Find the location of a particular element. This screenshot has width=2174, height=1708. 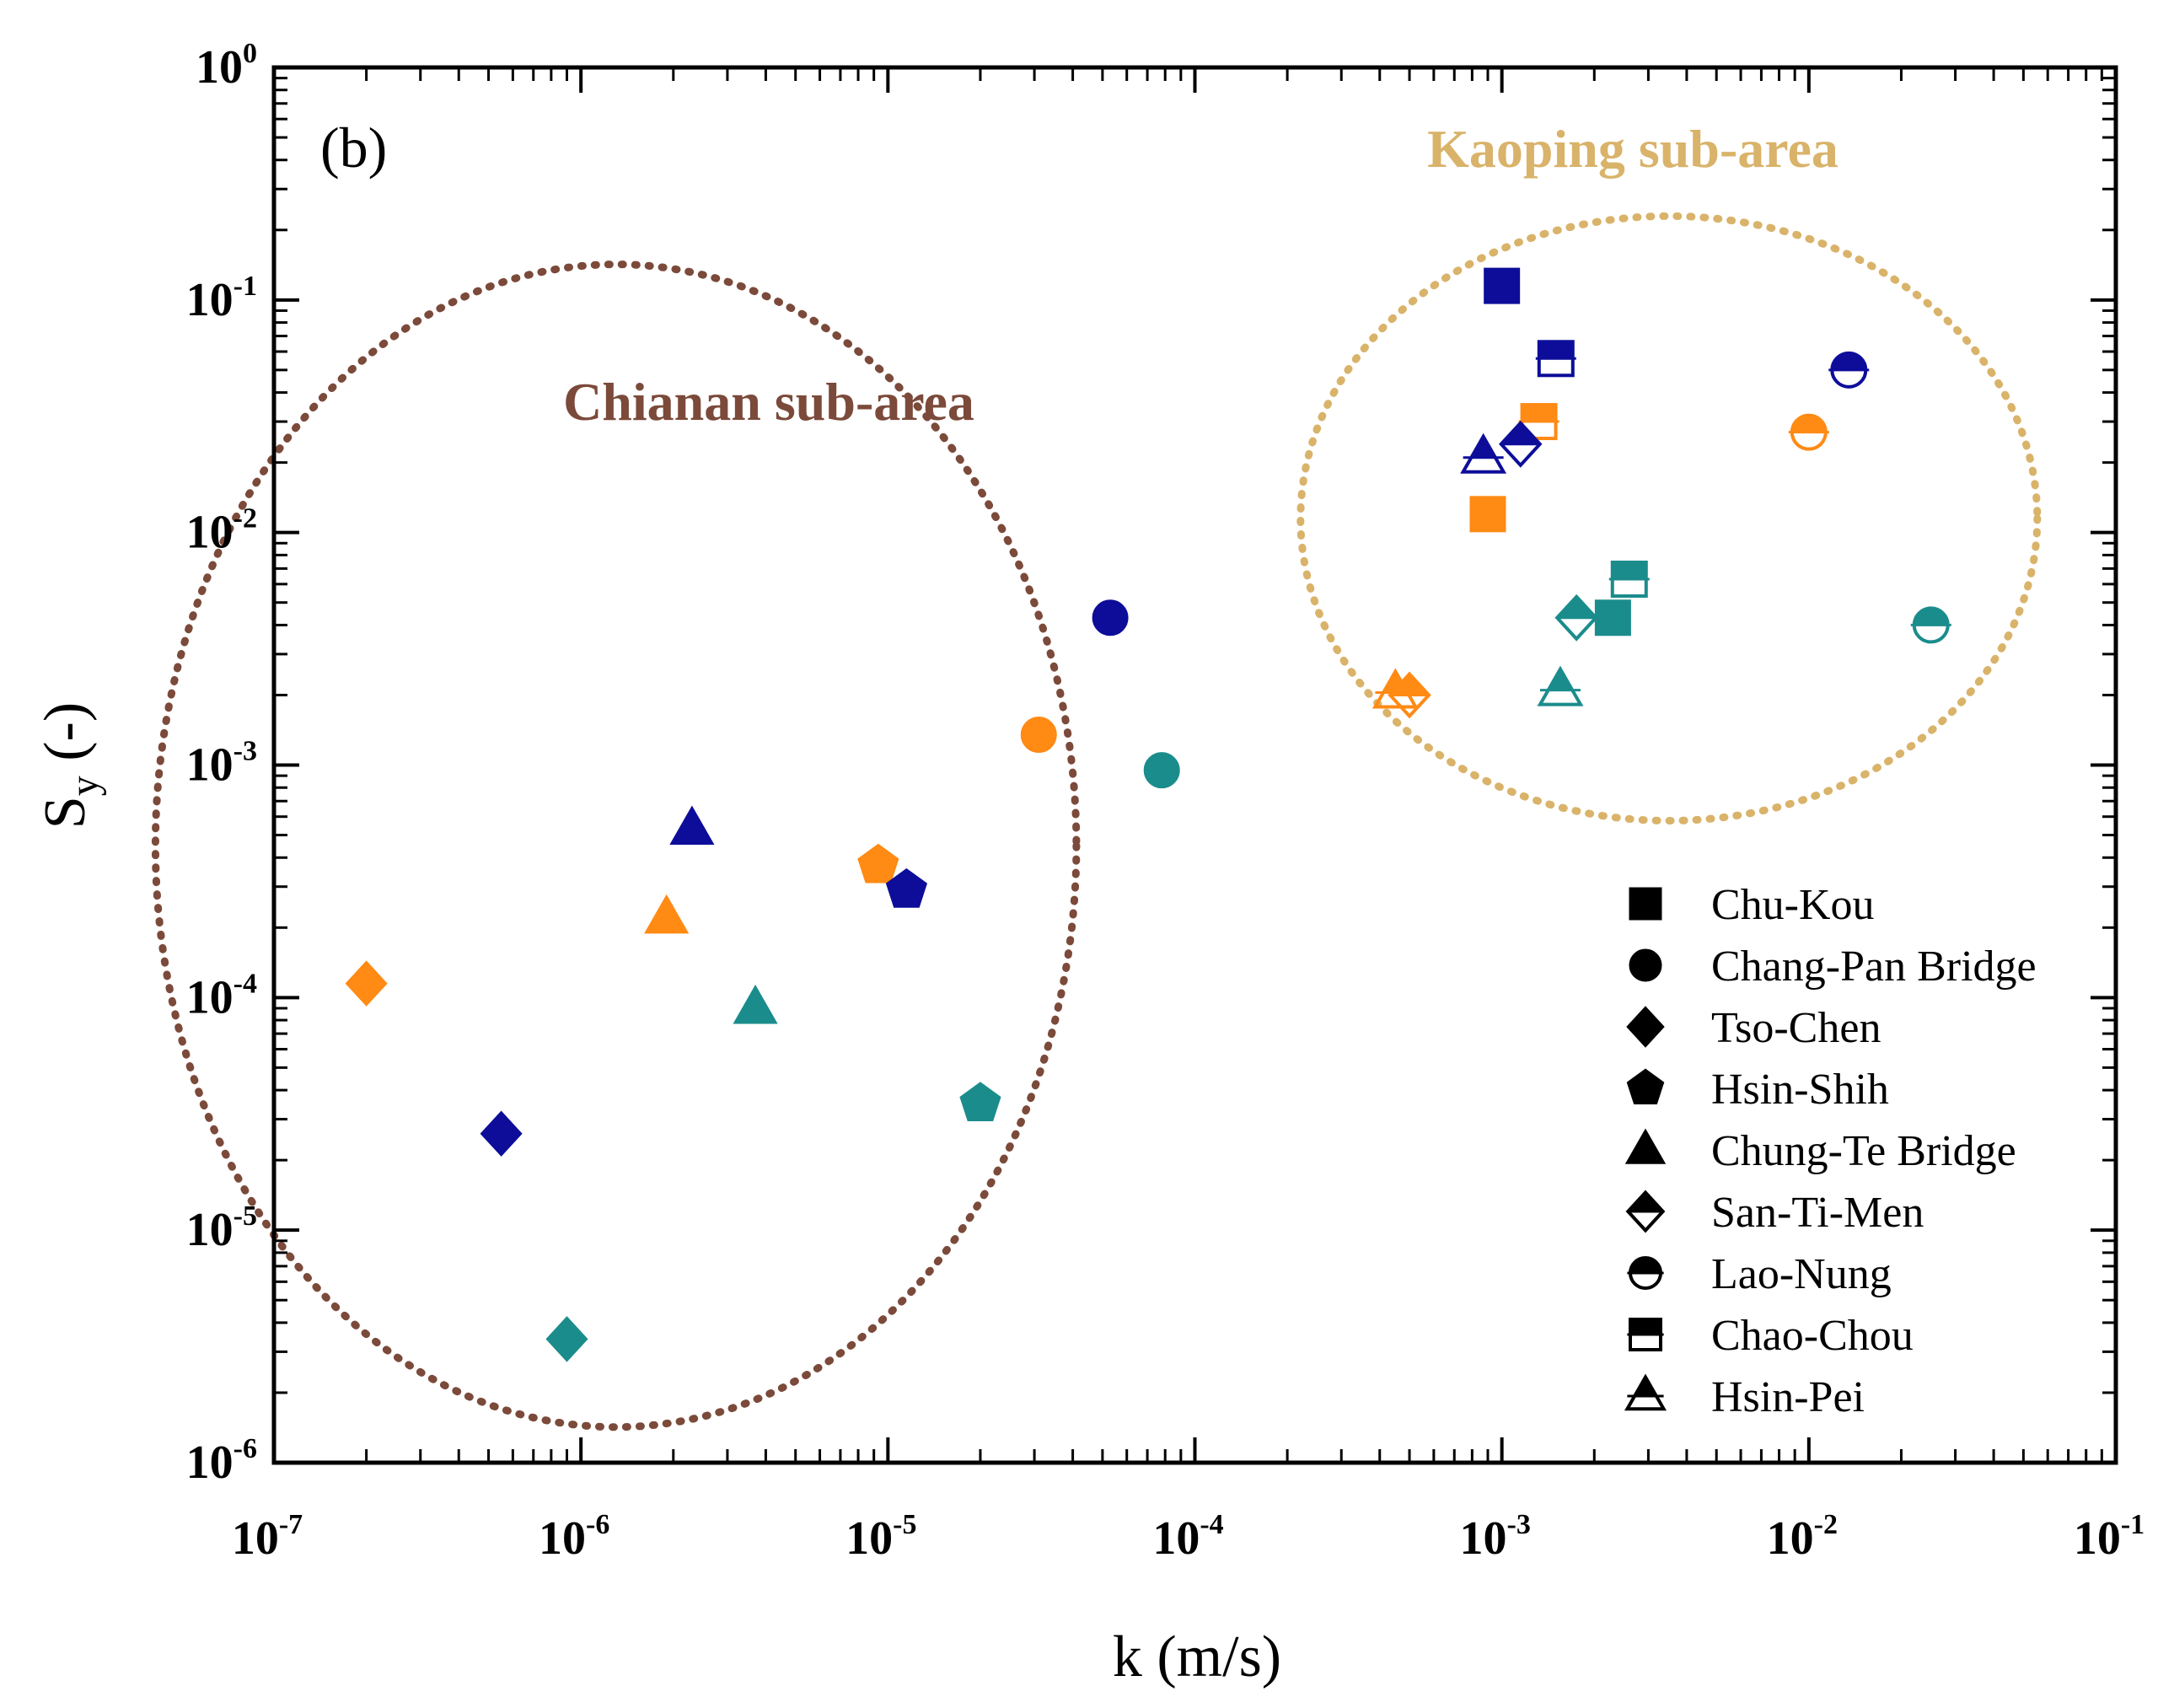

x-tick-exp: -2 is located at coordinates (1826, 1525).